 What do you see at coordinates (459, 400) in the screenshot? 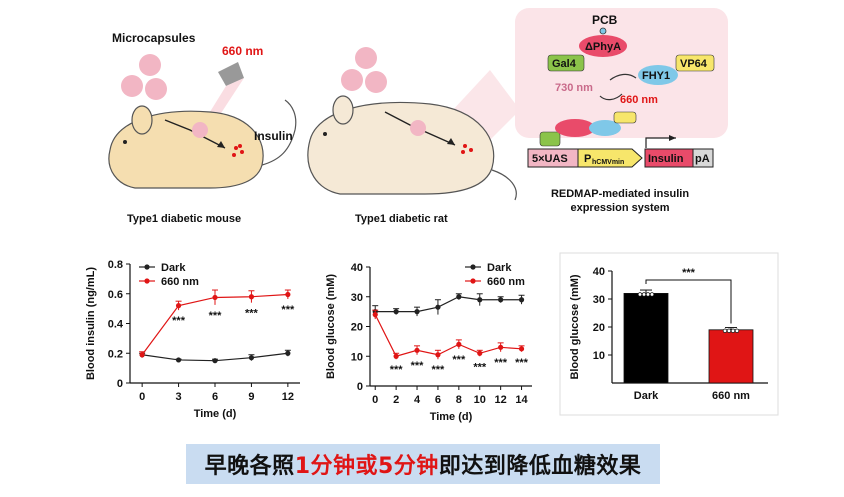
I see `x-tick-label: 8` at bounding box center [459, 400].